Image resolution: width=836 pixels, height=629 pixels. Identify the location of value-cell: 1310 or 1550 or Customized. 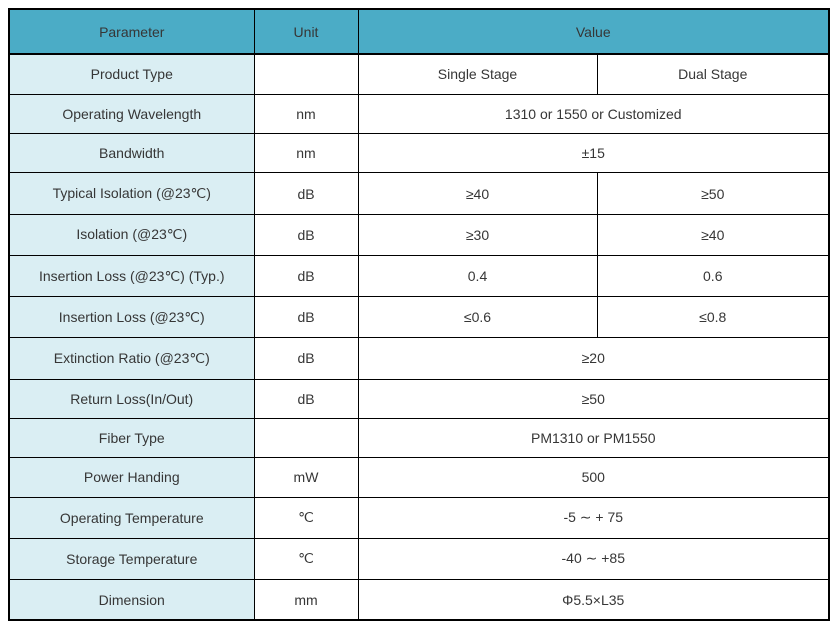
(593, 114).